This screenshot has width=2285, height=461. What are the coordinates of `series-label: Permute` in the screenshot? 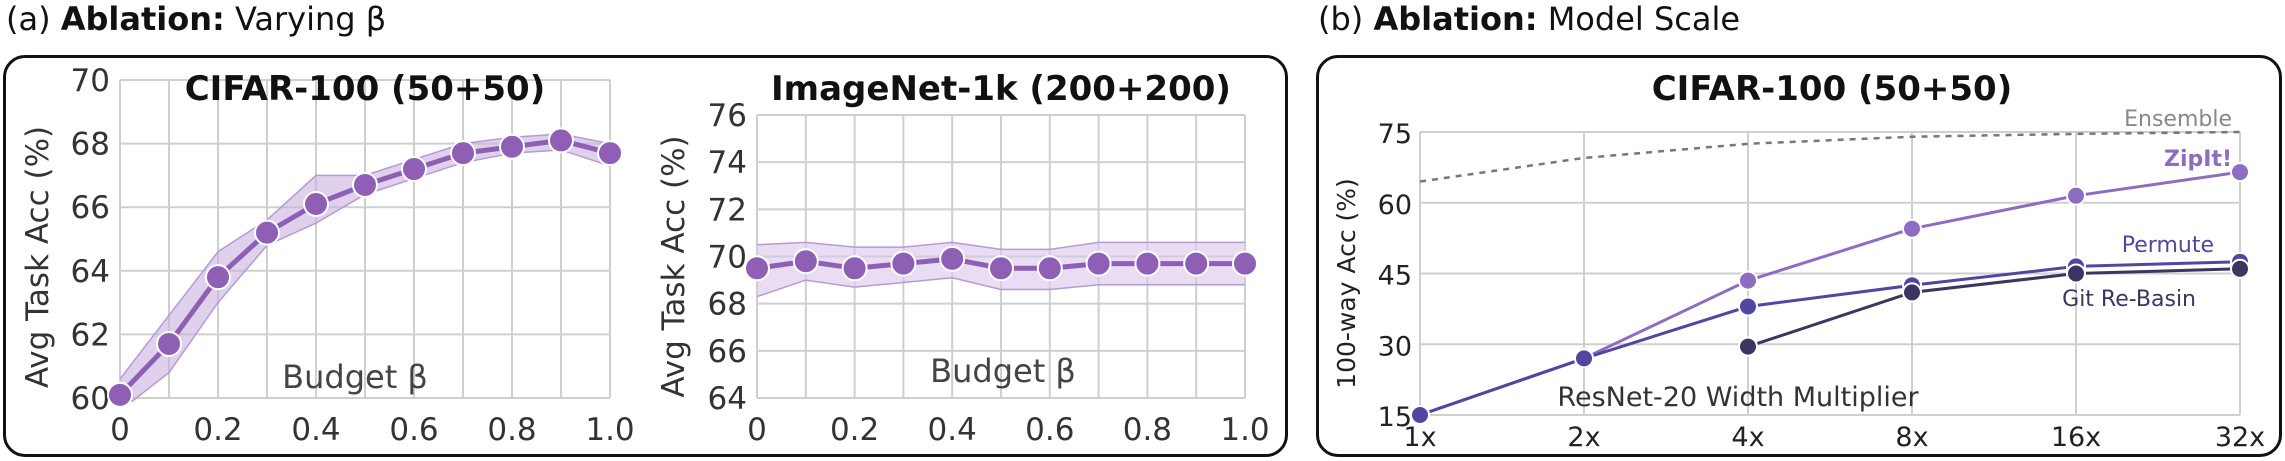 It's located at (2168, 245).